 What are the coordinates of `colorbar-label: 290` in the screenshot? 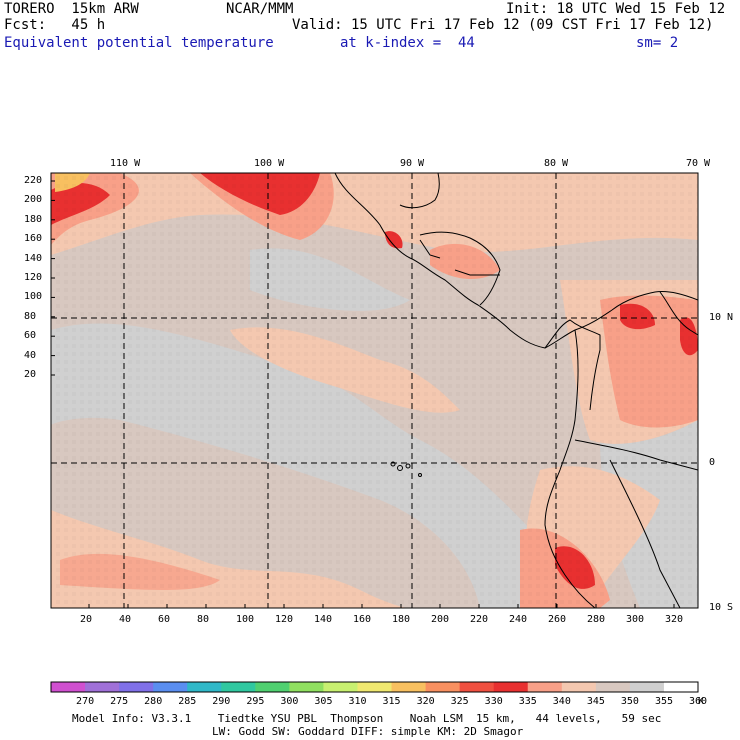 It's located at (221, 701).